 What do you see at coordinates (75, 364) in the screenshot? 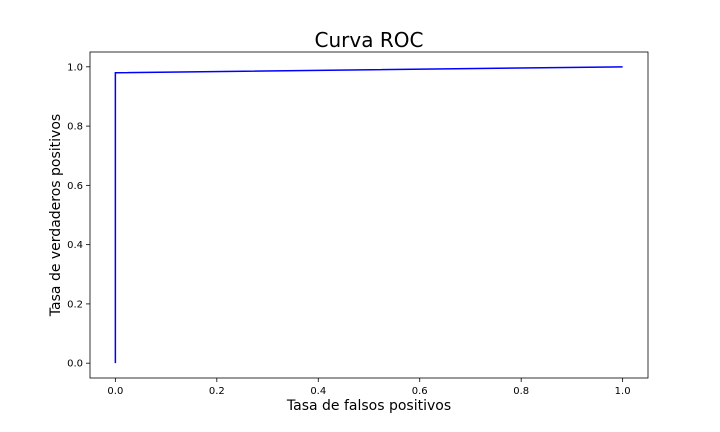
I see `y-tick-label: 0.0` at bounding box center [75, 364].